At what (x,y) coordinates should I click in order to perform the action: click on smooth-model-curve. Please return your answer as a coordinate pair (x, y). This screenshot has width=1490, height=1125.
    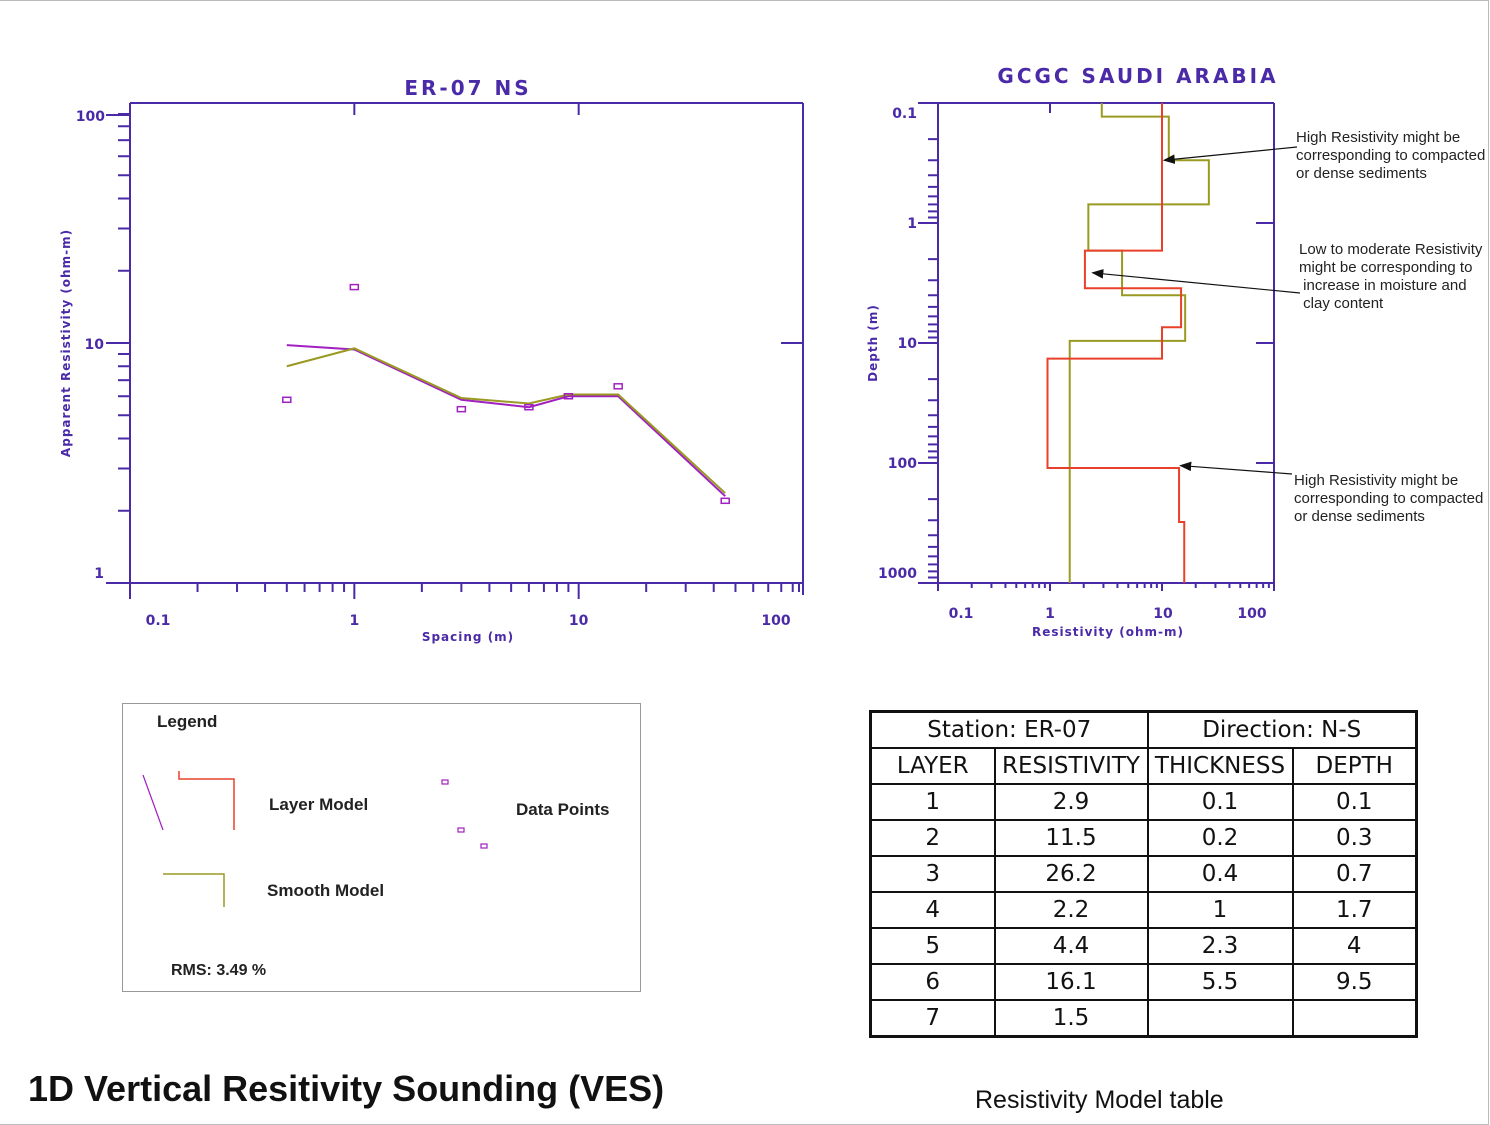
    Looking at the image, I should click on (506, 420).